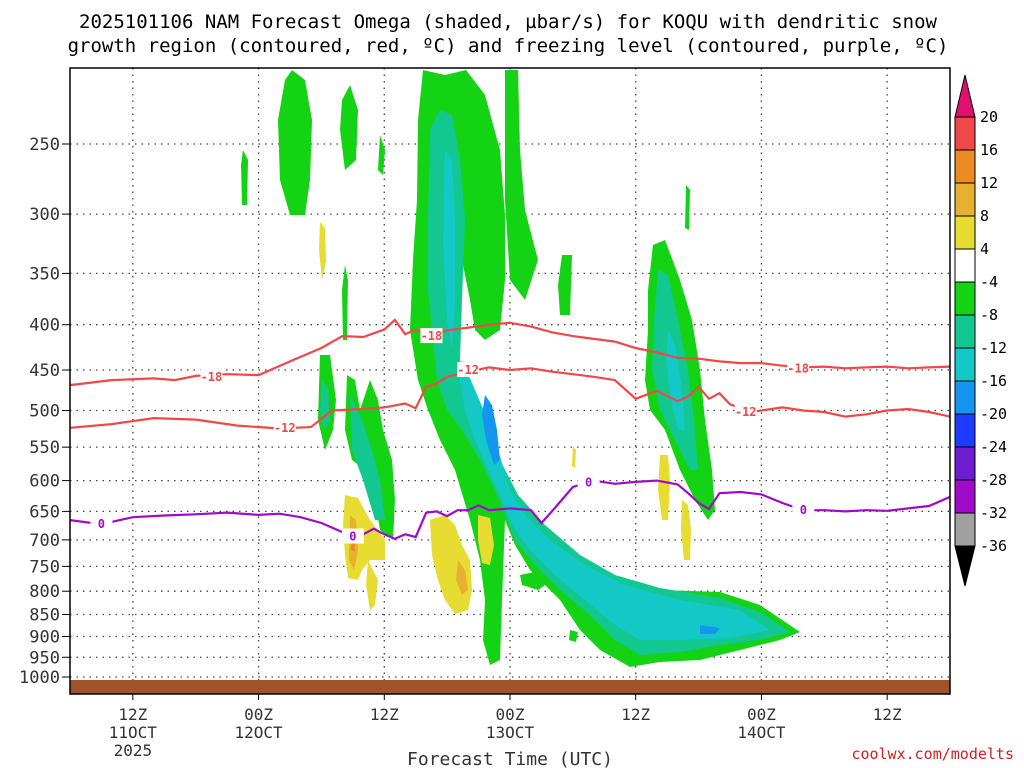 This screenshot has width=1024, height=768. Describe the element at coordinates (932, 754) in the screenshot. I see `credit-text: coolwx.com/modelts` at that location.